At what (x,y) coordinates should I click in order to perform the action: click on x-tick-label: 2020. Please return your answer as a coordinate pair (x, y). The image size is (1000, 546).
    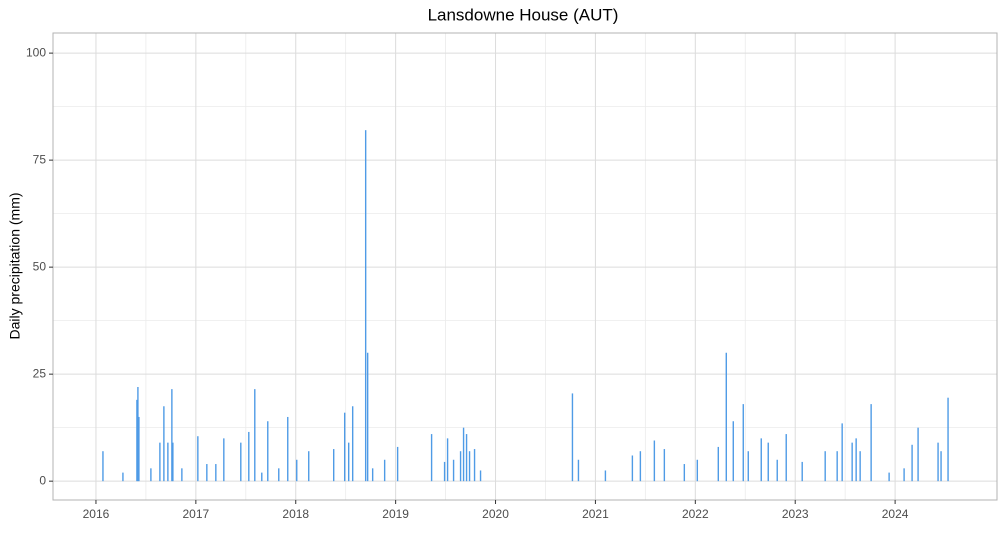
    Looking at the image, I should click on (495, 514).